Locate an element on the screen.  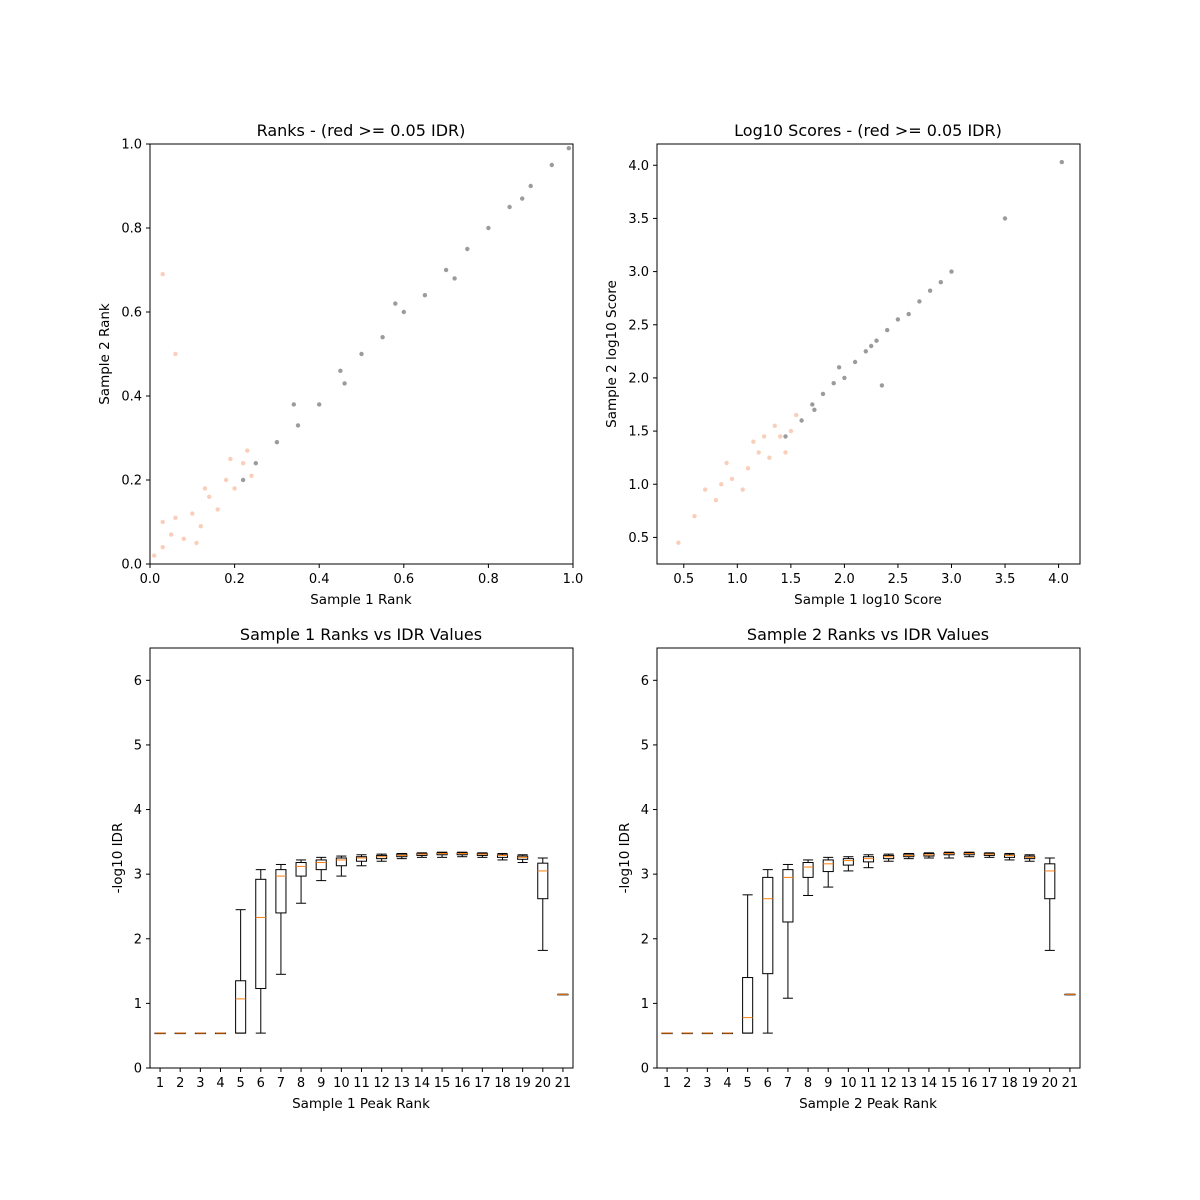
y-tick-label: 3.5 is located at coordinates (638, 219).